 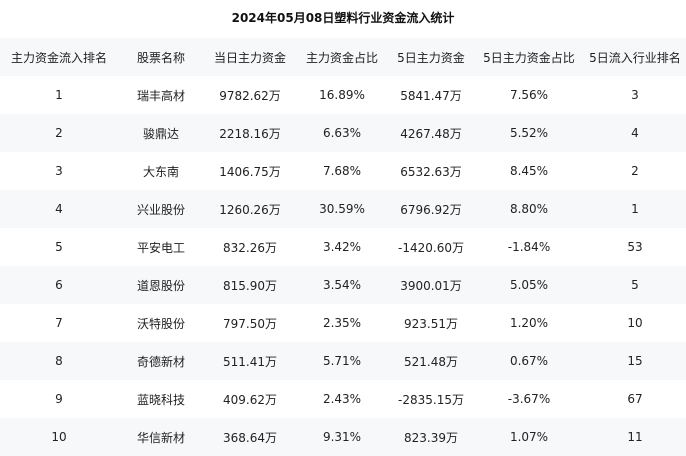 I want to click on 5day-main-funds-ratio-cell: 5.52%, so click(x=529, y=133).